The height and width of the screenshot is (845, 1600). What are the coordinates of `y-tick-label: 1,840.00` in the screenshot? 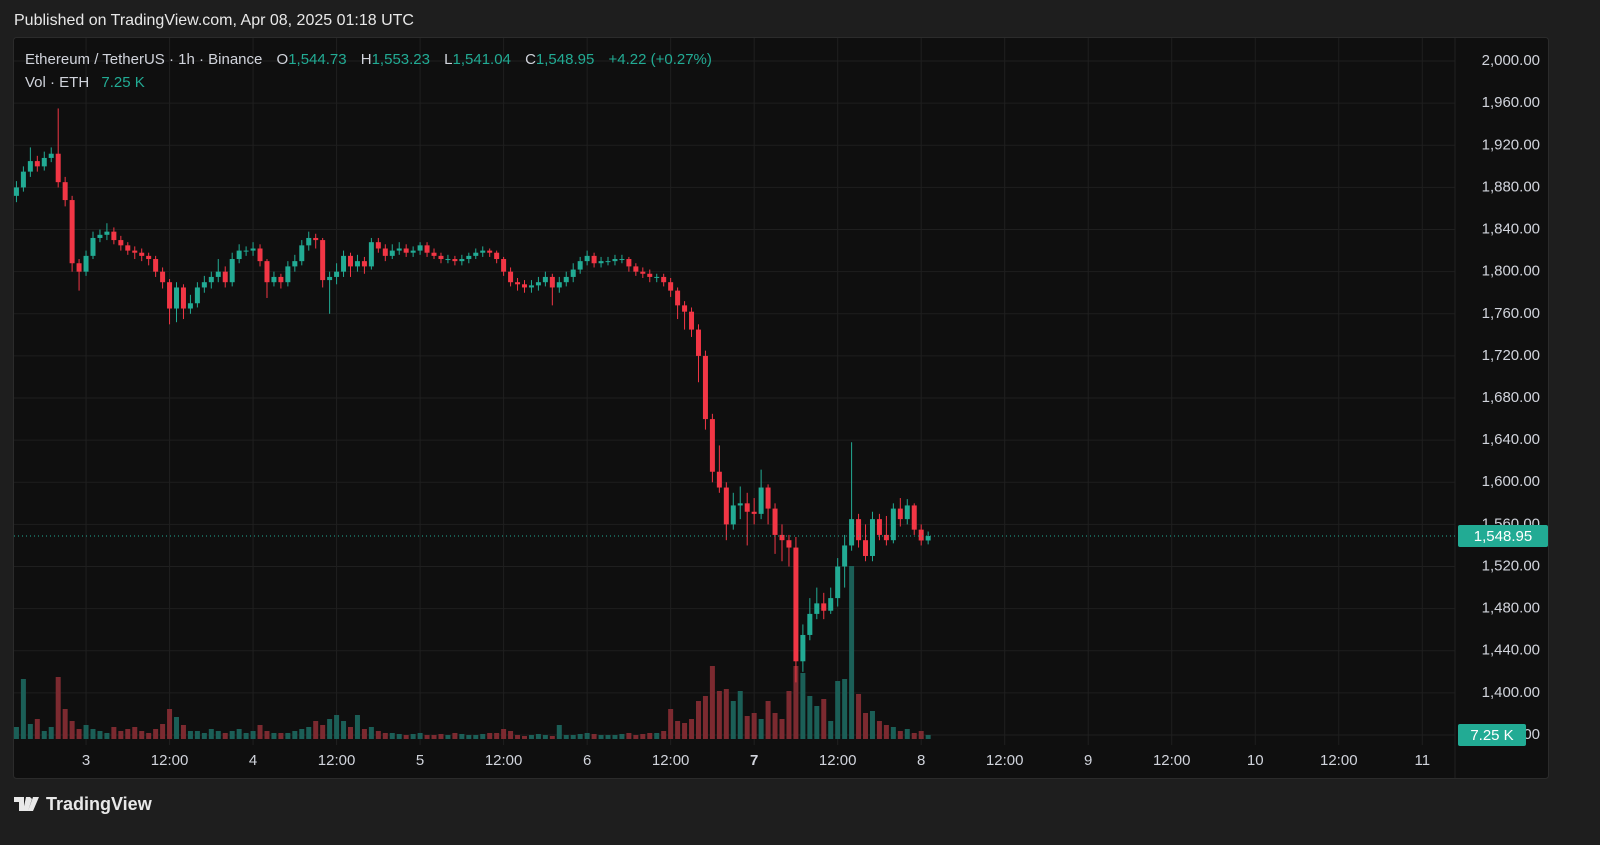 It's located at (1511, 229).